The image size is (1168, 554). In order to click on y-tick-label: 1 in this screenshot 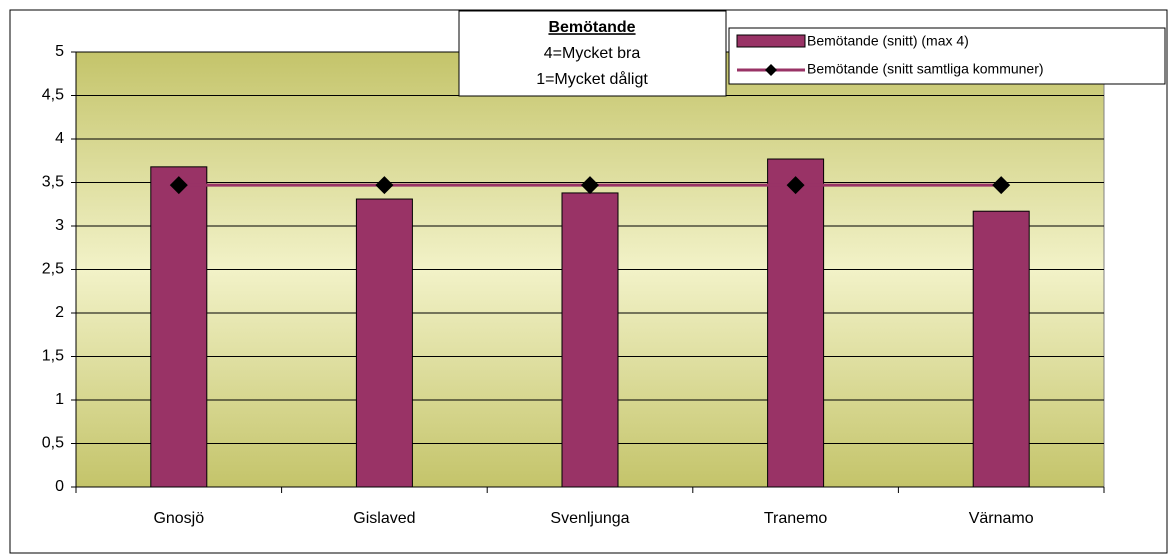, I will do `click(59, 399)`.